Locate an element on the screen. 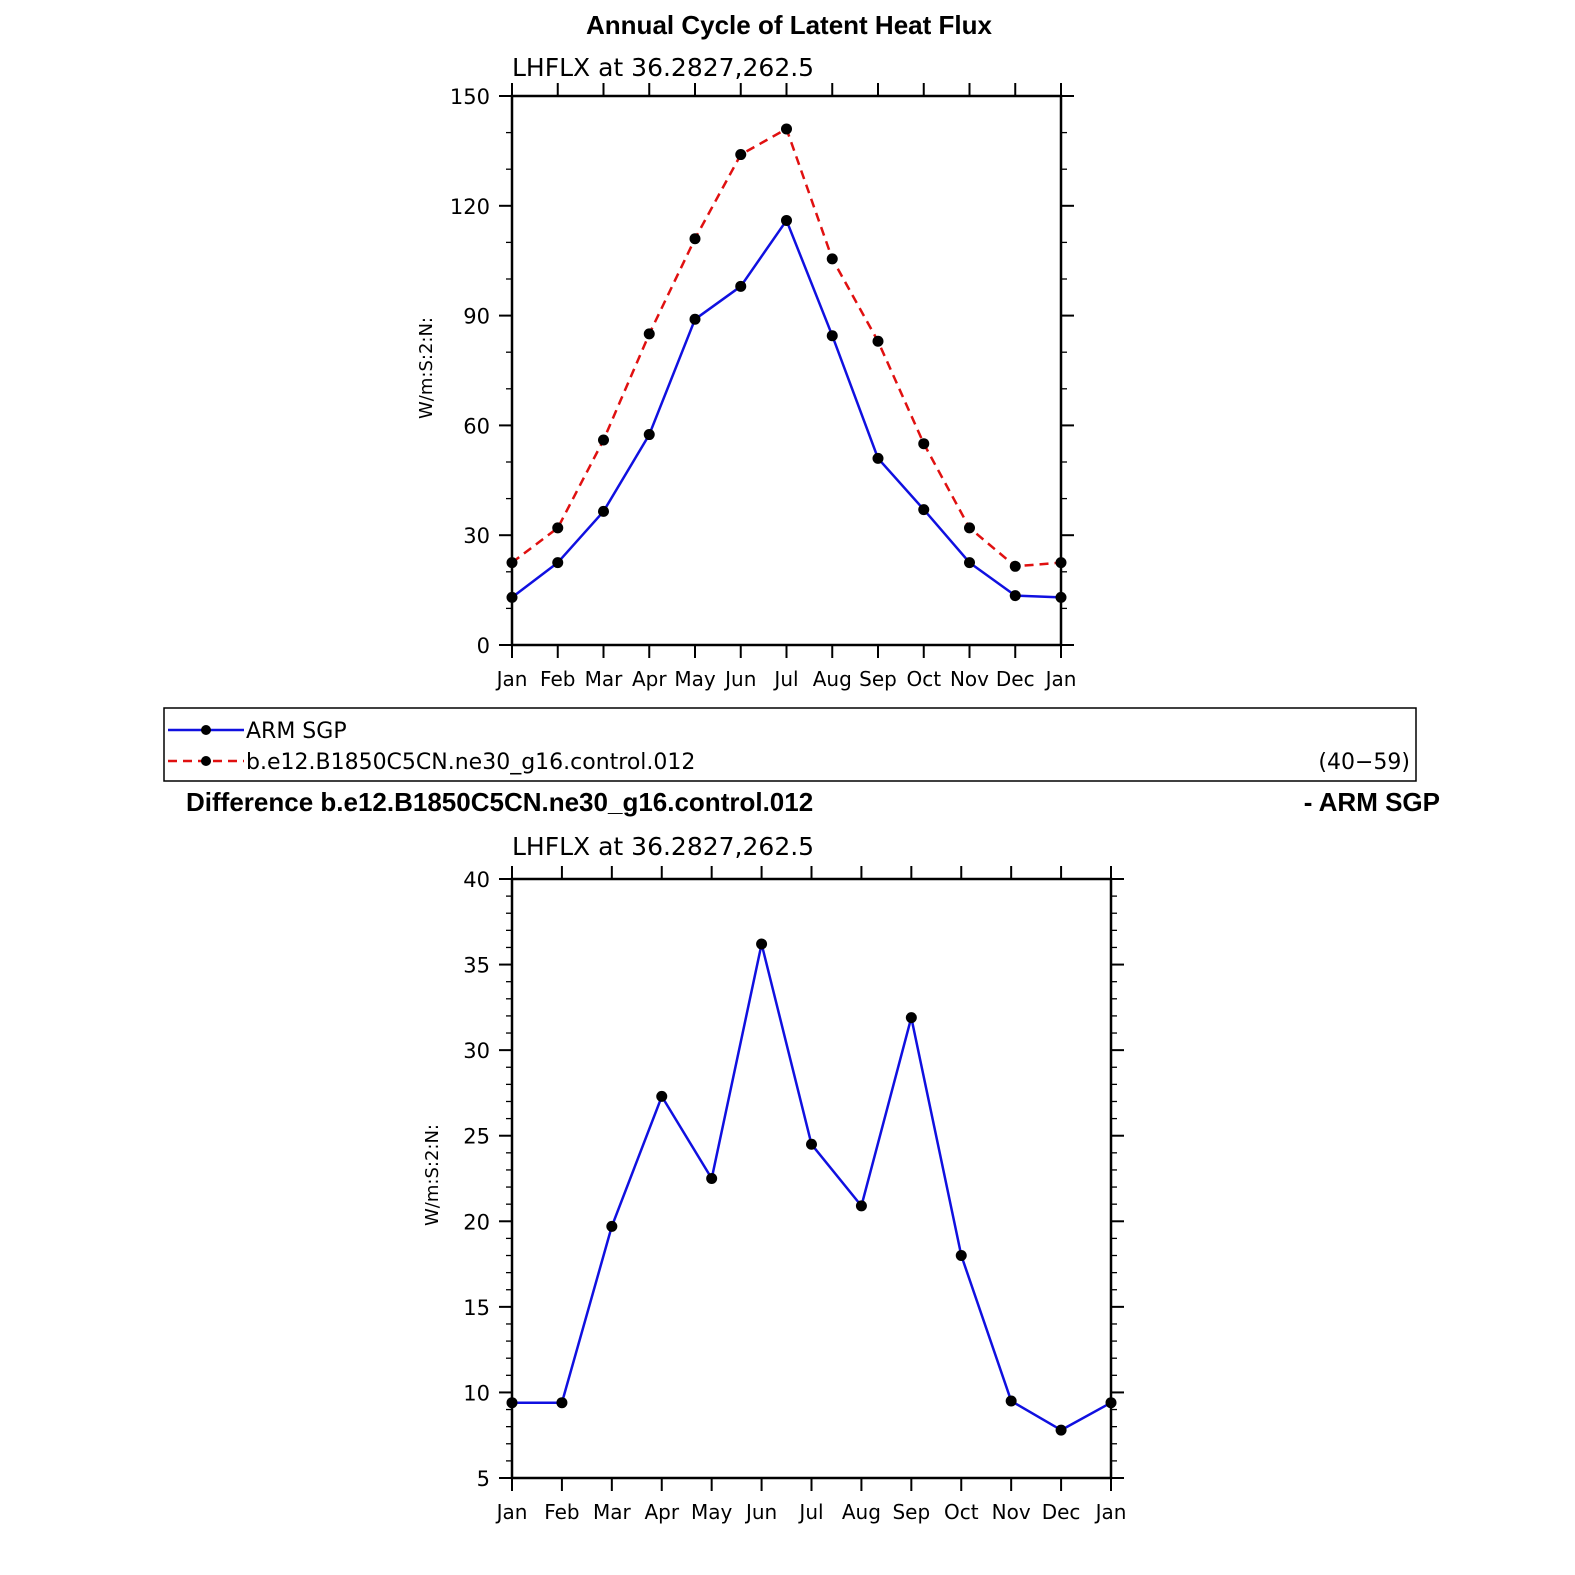  chart-top-subtitle: LHFLX at 36.2827,262.5 is located at coordinates (663, 67).